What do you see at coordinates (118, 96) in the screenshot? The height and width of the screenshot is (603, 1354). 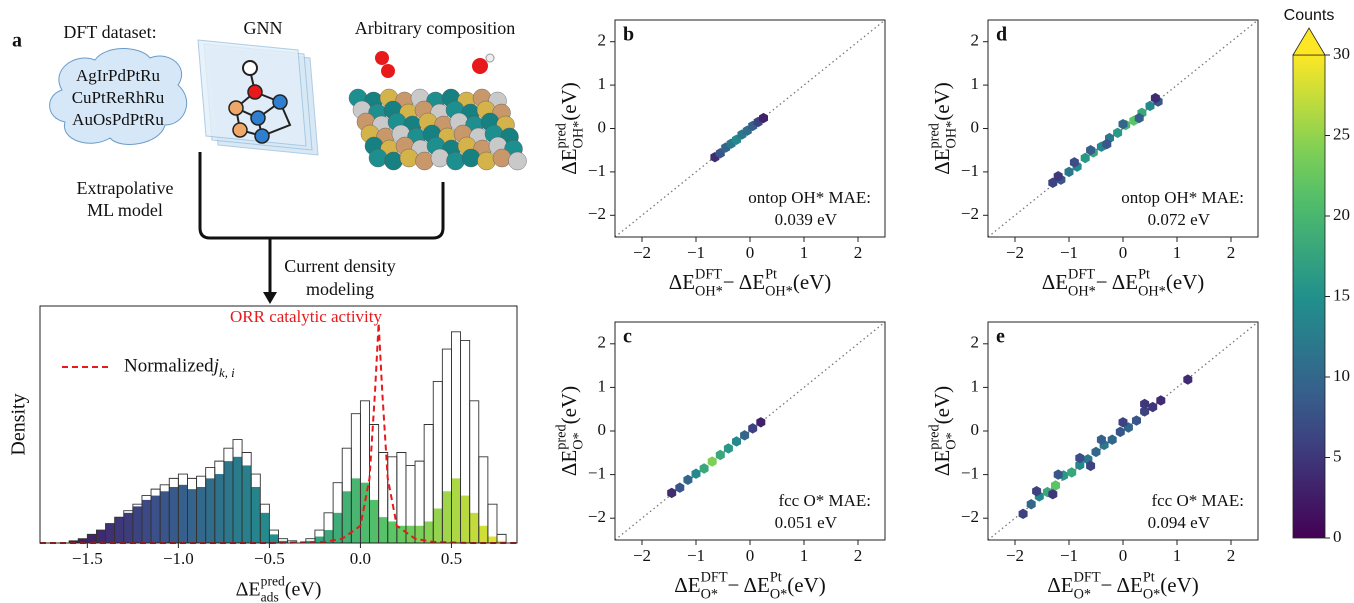 I see `cloud` at bounding box center [118, 96].